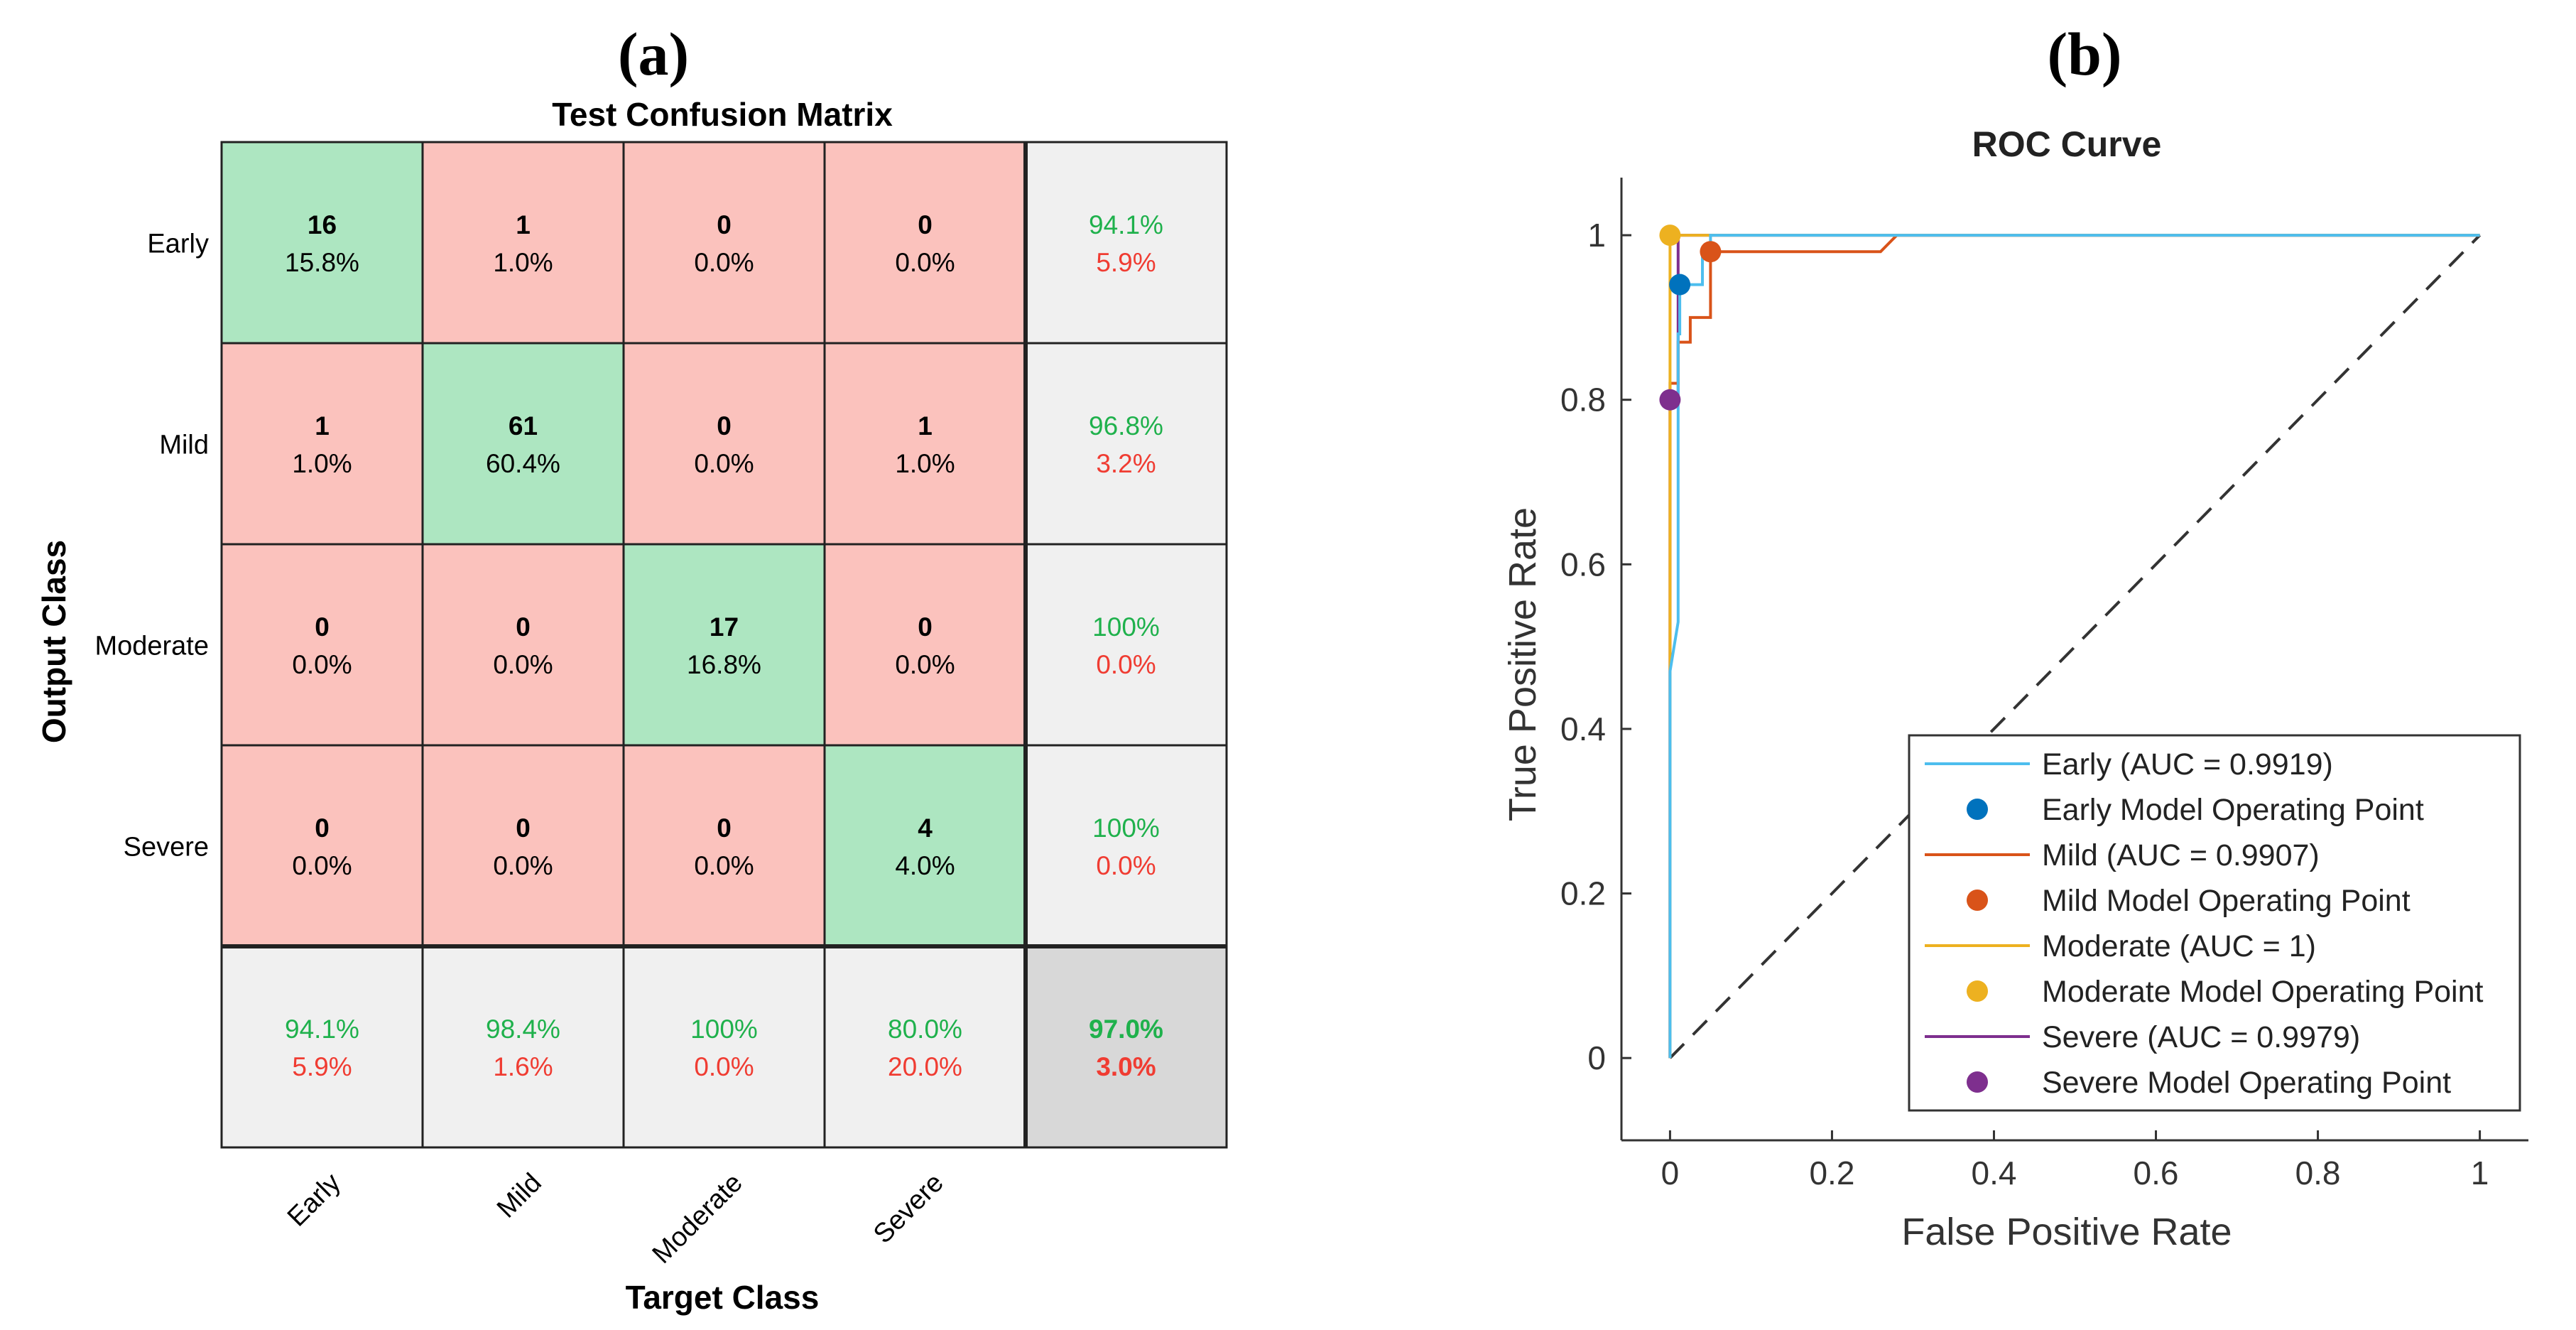 This screenshot has height=1330, width=2576. Describe the element at coordinates (1995, 1173) in the screenshot. I see `roc-x-tick-label: 0.4` at that location.